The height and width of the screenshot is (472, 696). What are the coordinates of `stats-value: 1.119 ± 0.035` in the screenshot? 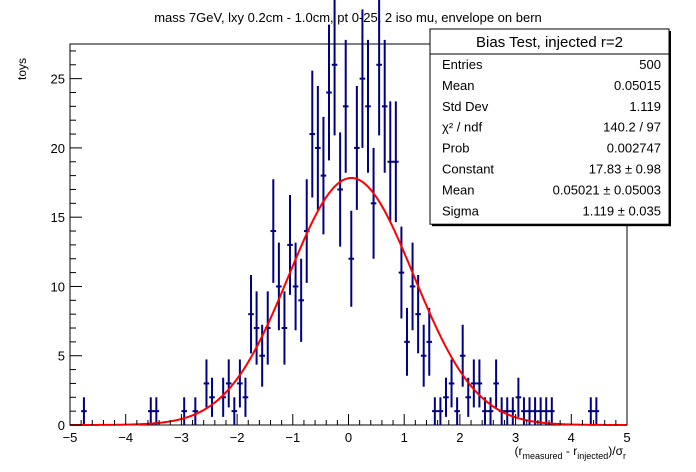 It's located at (622, 210).